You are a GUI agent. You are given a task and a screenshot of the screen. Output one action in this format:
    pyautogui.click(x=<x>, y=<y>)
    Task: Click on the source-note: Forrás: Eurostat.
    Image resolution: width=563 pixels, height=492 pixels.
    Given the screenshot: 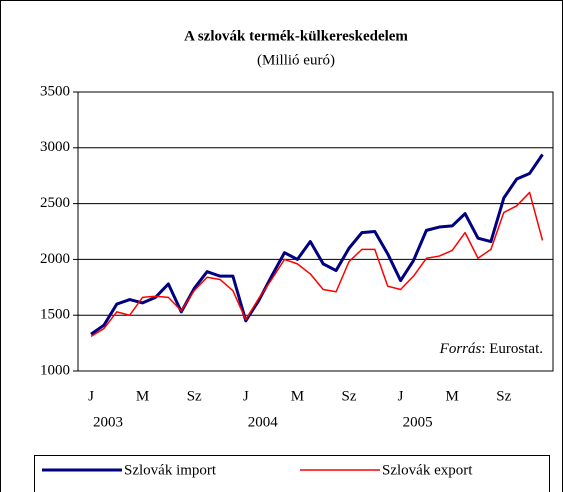 What is the action you would take?
    pyautogui.click(x=491, y=349)
    